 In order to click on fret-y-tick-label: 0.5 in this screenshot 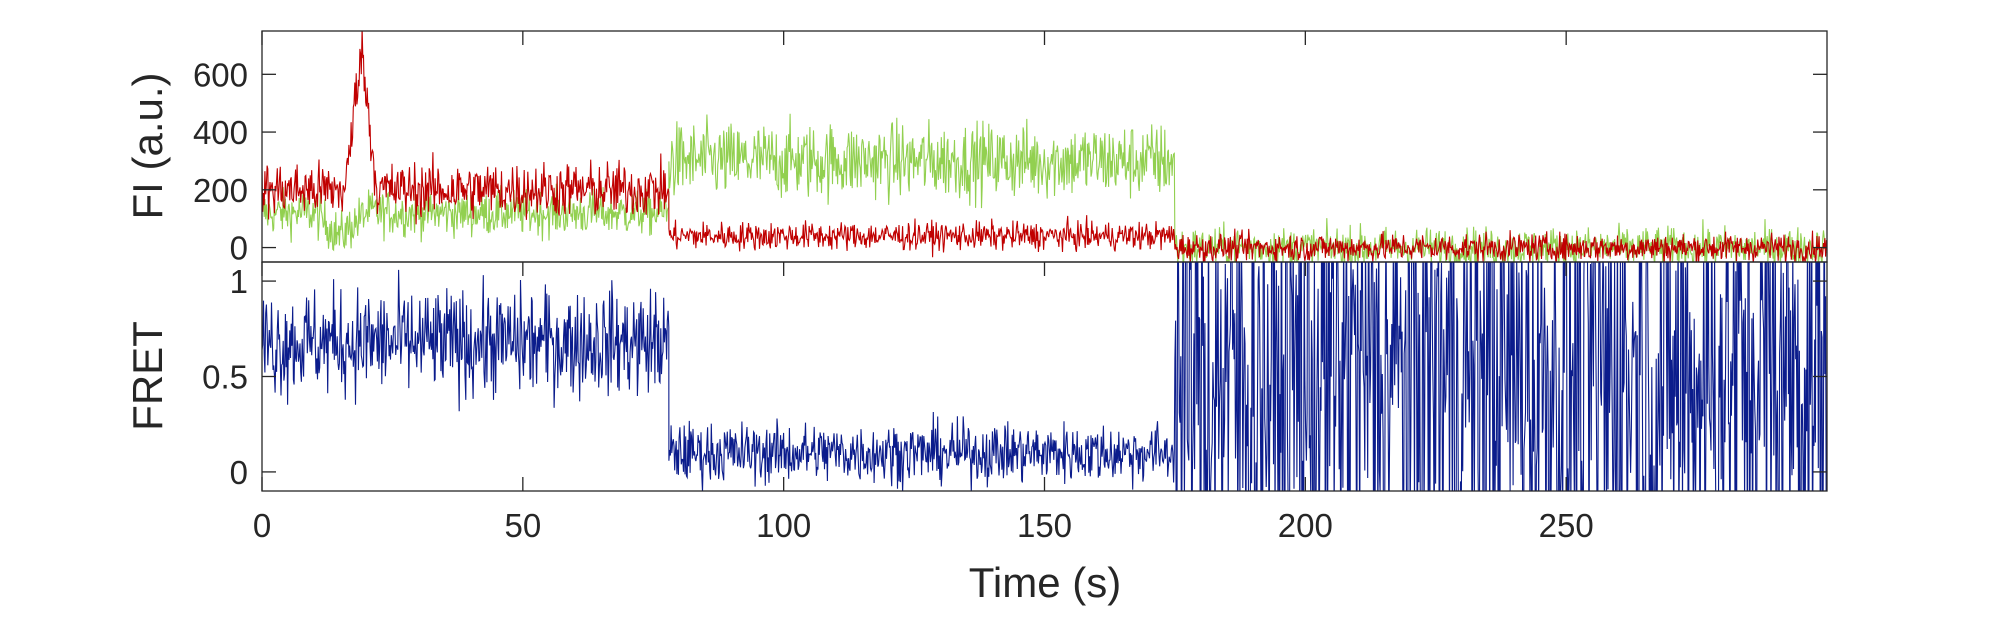, I will do `click(225, 377)`.